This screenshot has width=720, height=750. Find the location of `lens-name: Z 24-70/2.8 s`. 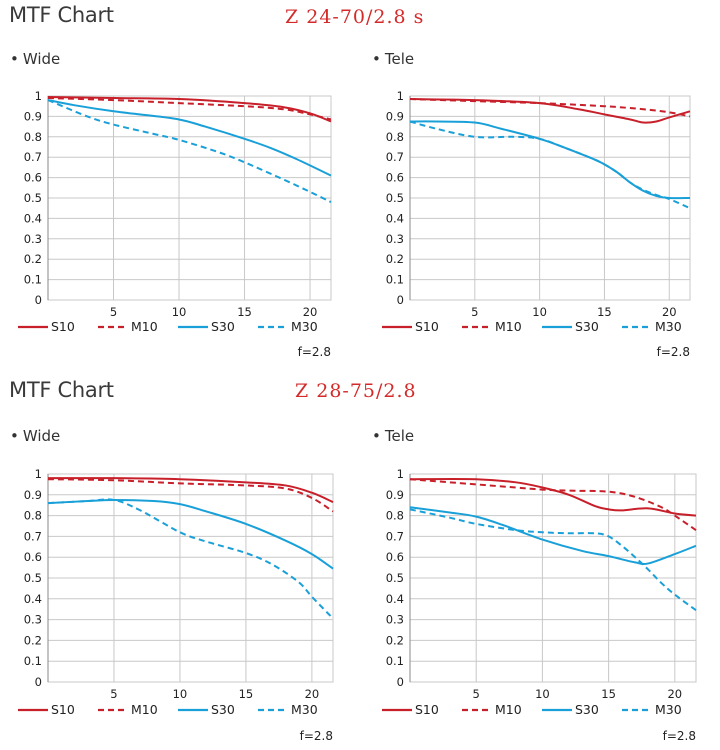

lens-name: Z 24-70/2.8 s is located at coordinates (355, 17).